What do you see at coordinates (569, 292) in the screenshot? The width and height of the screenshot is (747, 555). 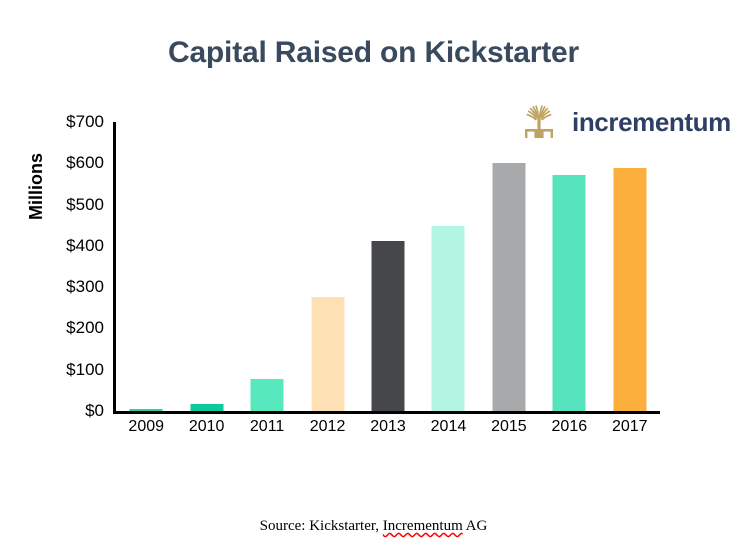 I see `bar-2016` at bounding box center [569, 292].